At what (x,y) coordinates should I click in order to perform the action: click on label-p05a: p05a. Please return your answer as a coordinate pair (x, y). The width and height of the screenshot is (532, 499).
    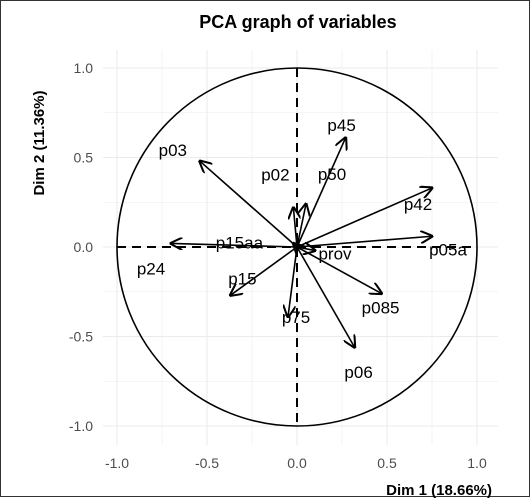
    Looking at the image, I should click on (448, 249).